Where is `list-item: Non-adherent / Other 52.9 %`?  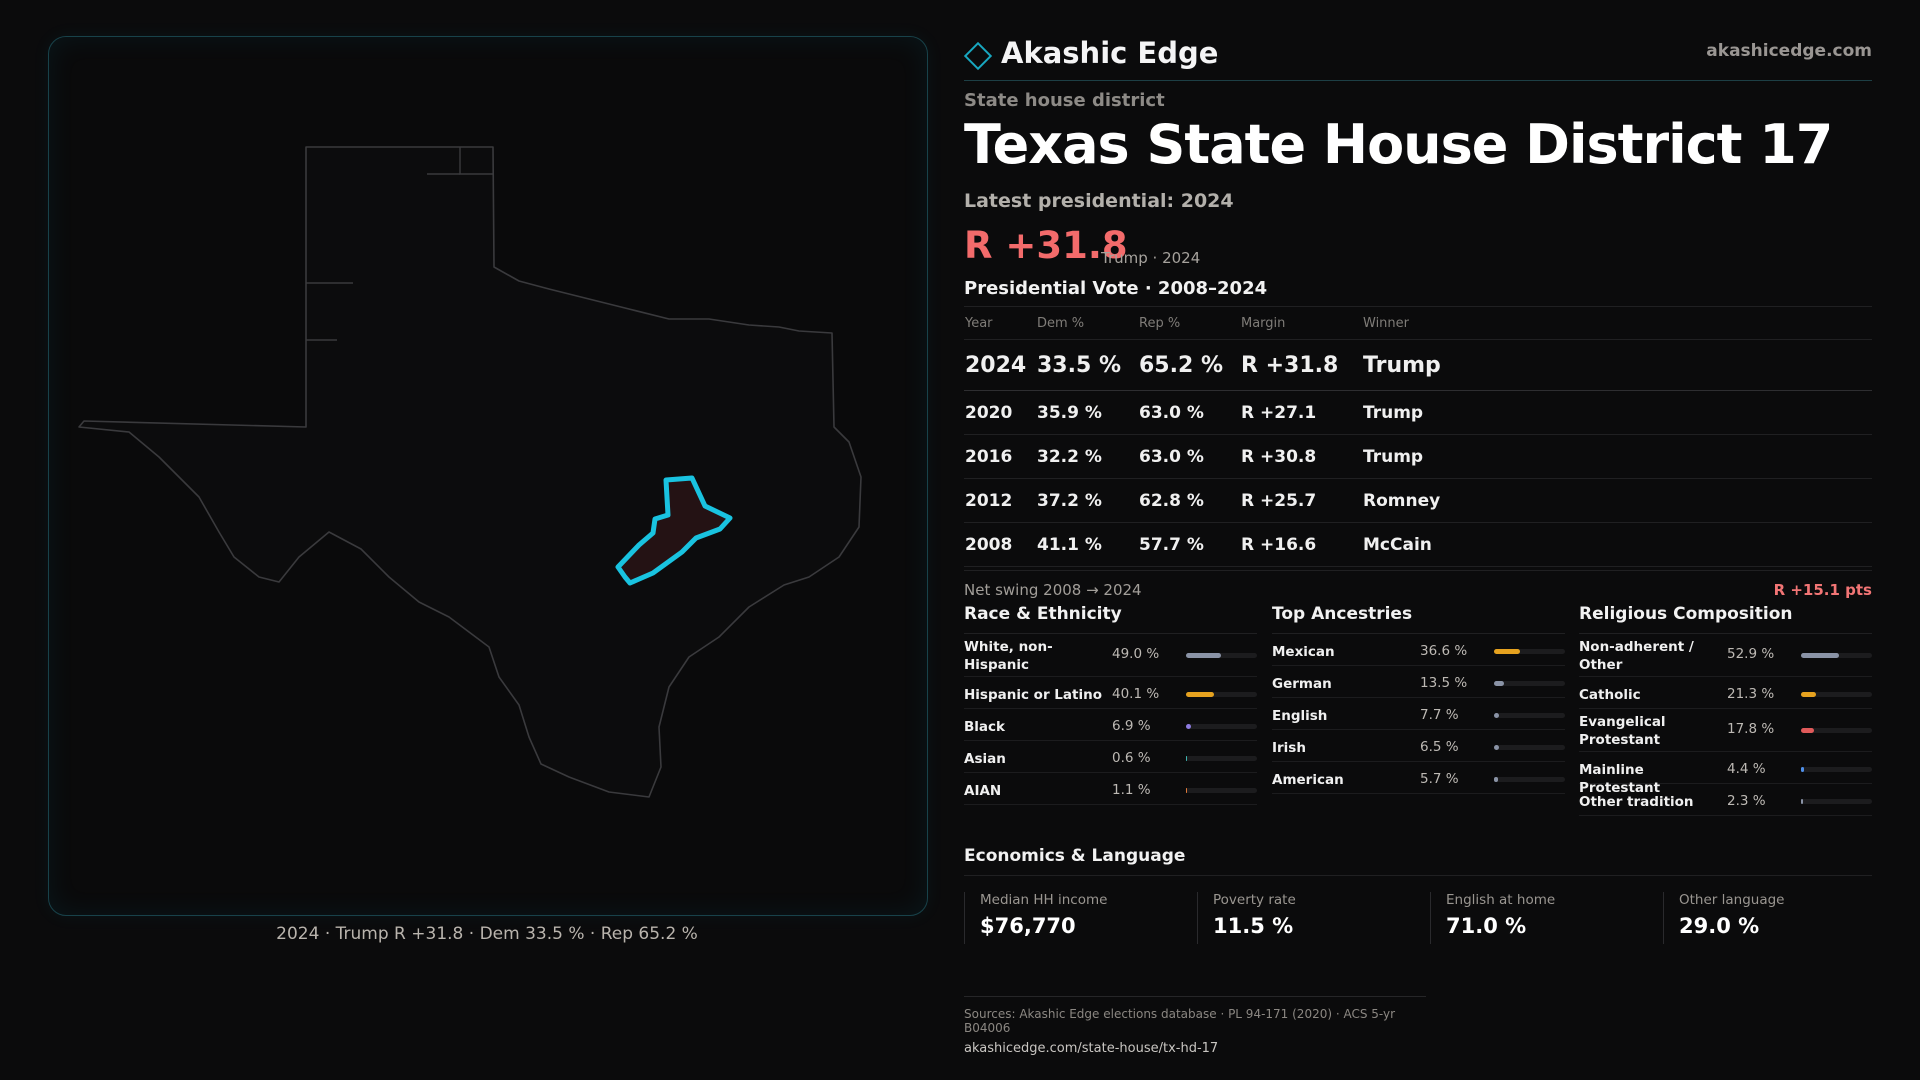 list-item: Non-adherent / Other 52.9 % is located at coordinates (1725, 655).